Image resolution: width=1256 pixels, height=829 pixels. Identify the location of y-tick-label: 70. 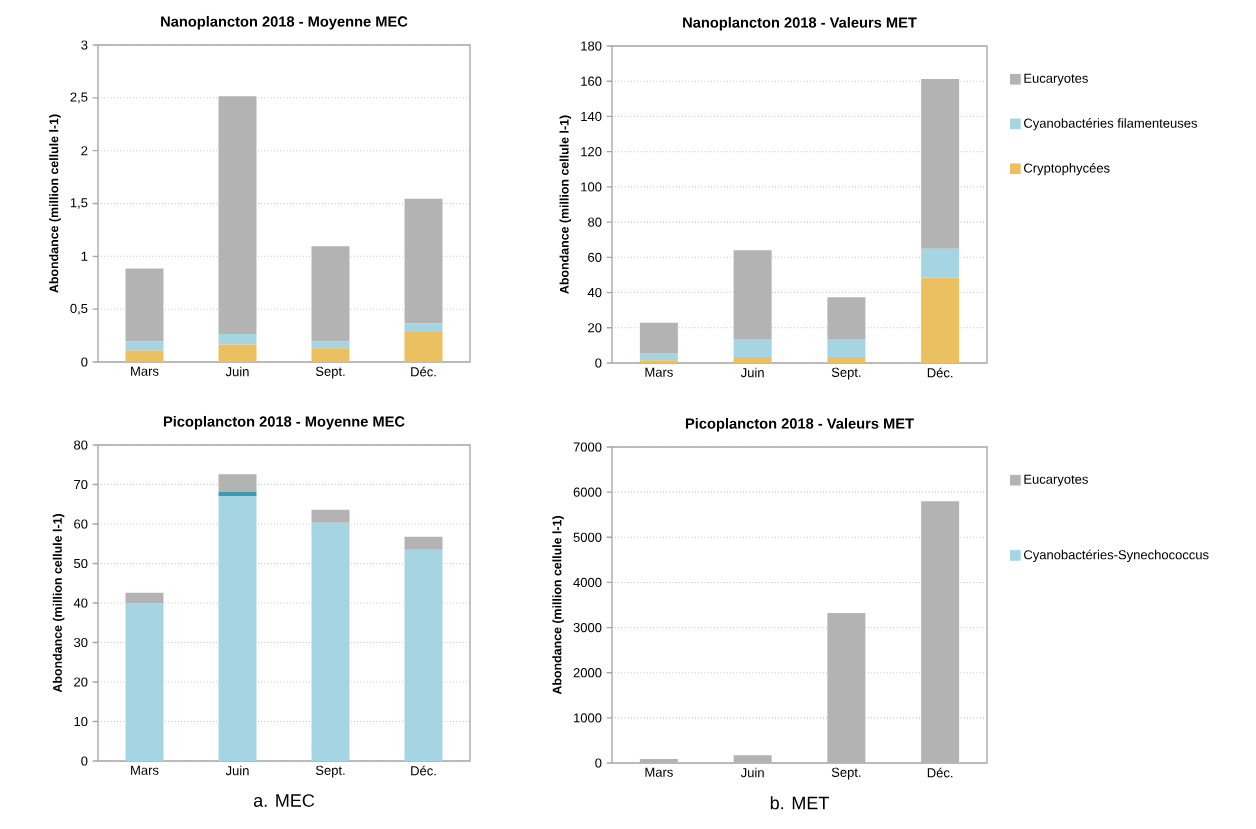
(81, 484).